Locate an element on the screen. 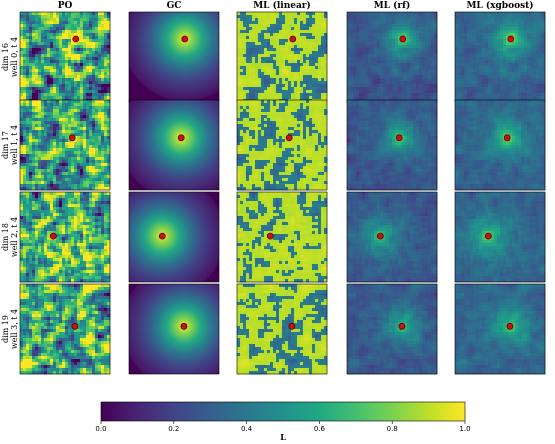 This screenshot has width=555, height=444. row-label: dim 18 well 2, t 4 is located at coordinates (10, 237).